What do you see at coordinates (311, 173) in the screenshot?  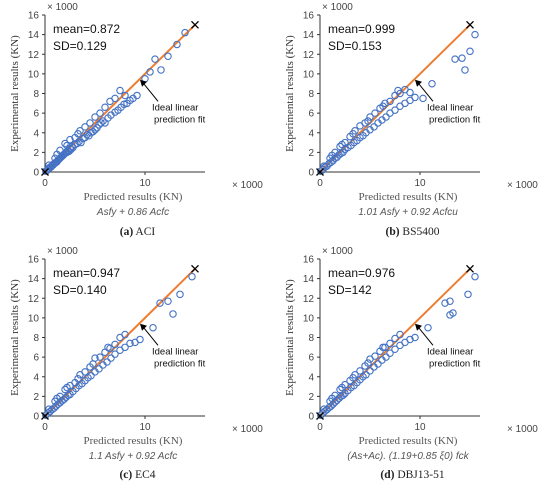 I see `y-tick-label: 0` at bounding box center [311, 173].